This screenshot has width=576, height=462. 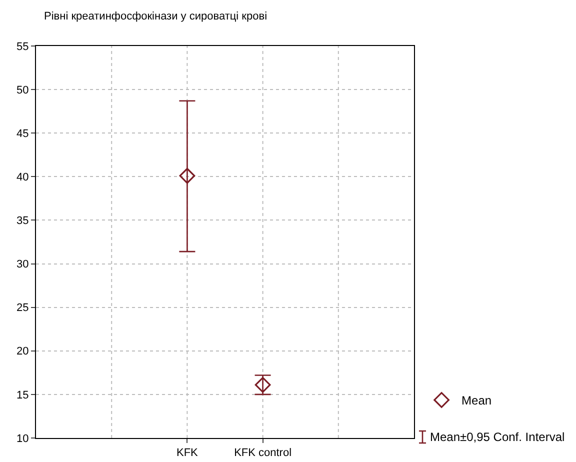 I want to click on legend-label: Mean, so click(x=477, y=401).